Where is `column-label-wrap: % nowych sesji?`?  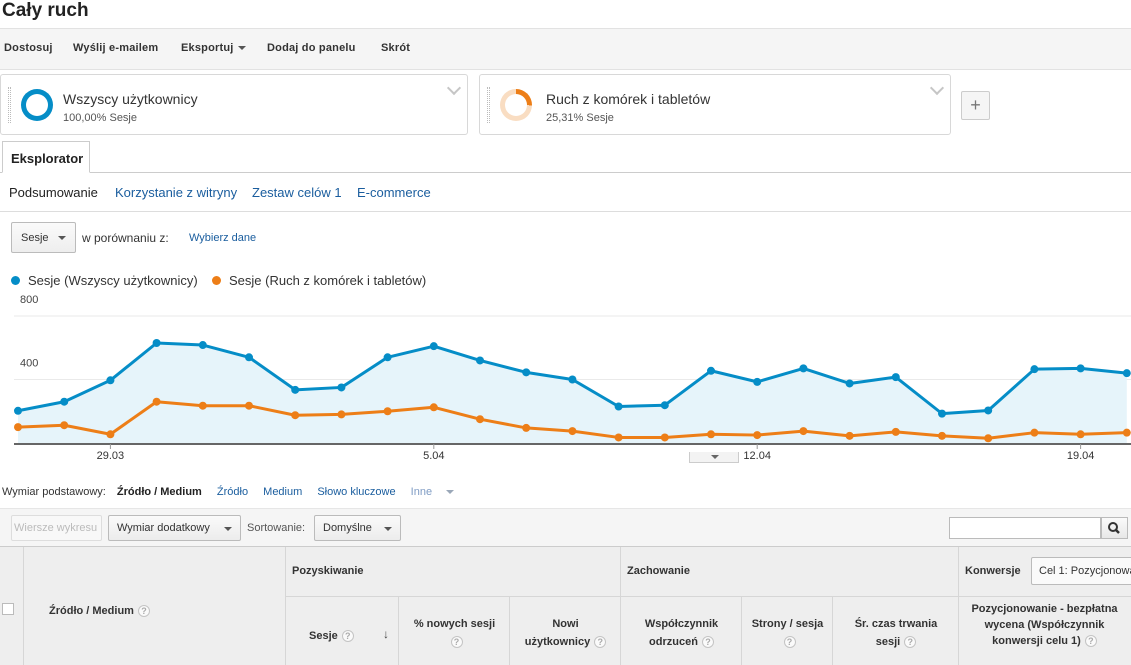
column-label-wrap: % nowych sesji? is located at coordinates (454, 633).